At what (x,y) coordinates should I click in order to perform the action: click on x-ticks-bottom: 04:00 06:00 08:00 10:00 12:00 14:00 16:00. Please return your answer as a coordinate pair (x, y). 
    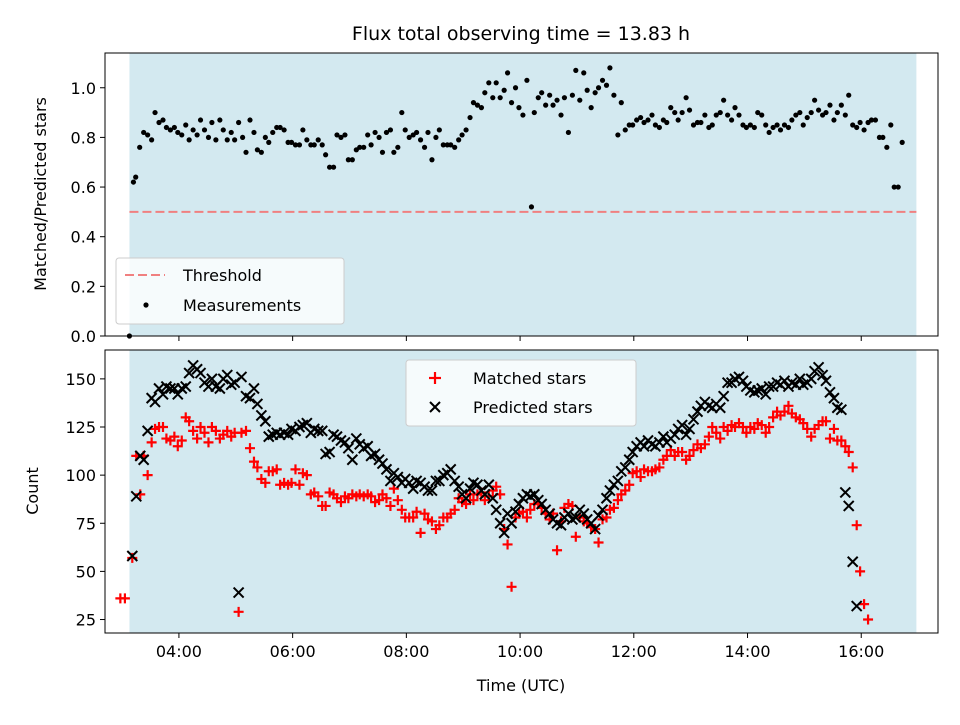
    Looking at the image, I should click on (520, 647).